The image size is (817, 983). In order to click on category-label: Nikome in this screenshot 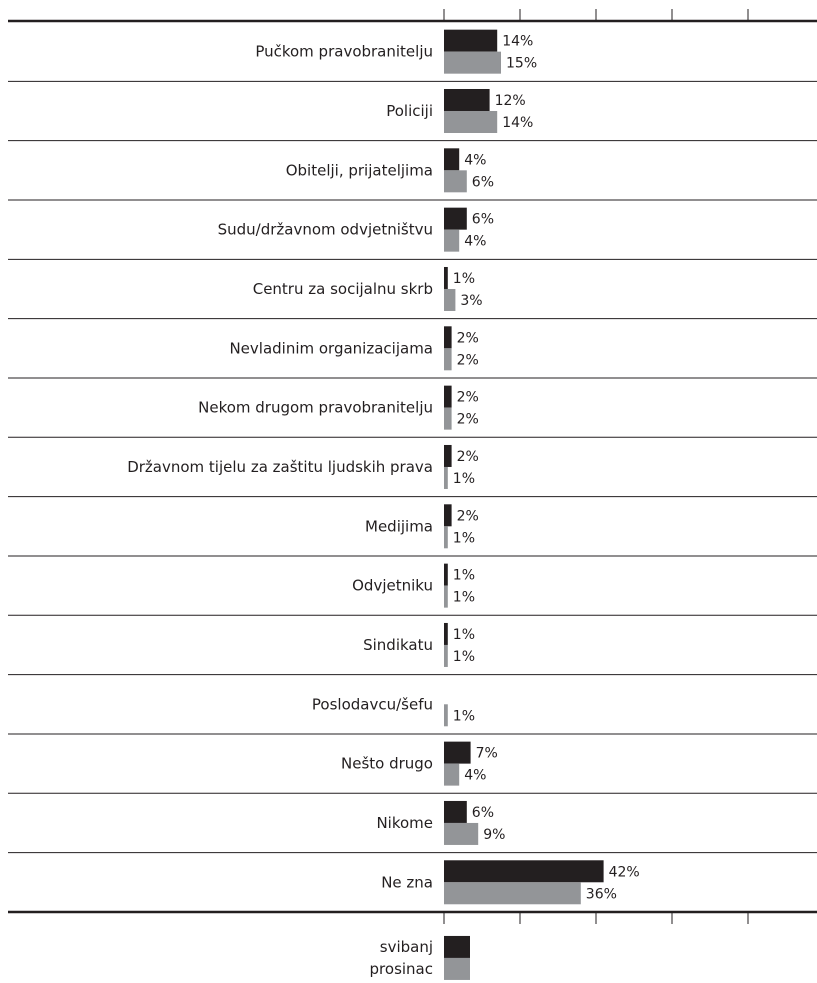, I will do `click(404, 823)`.